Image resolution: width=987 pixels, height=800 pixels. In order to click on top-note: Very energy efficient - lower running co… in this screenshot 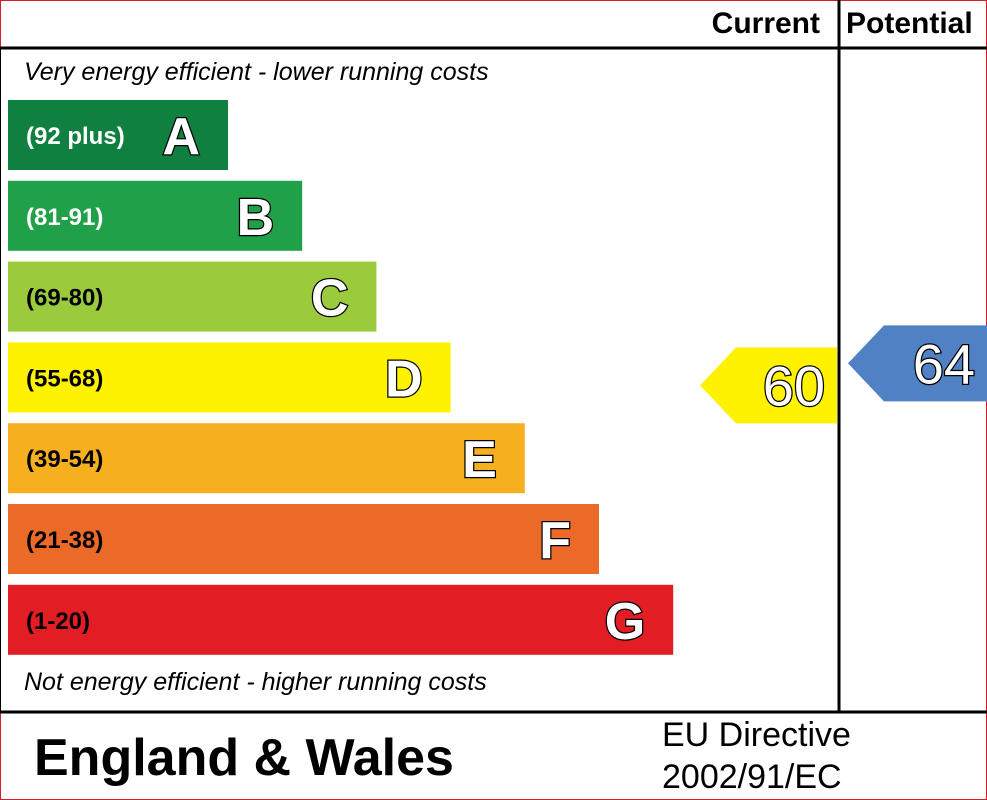, I will do `click(256, 72)`.